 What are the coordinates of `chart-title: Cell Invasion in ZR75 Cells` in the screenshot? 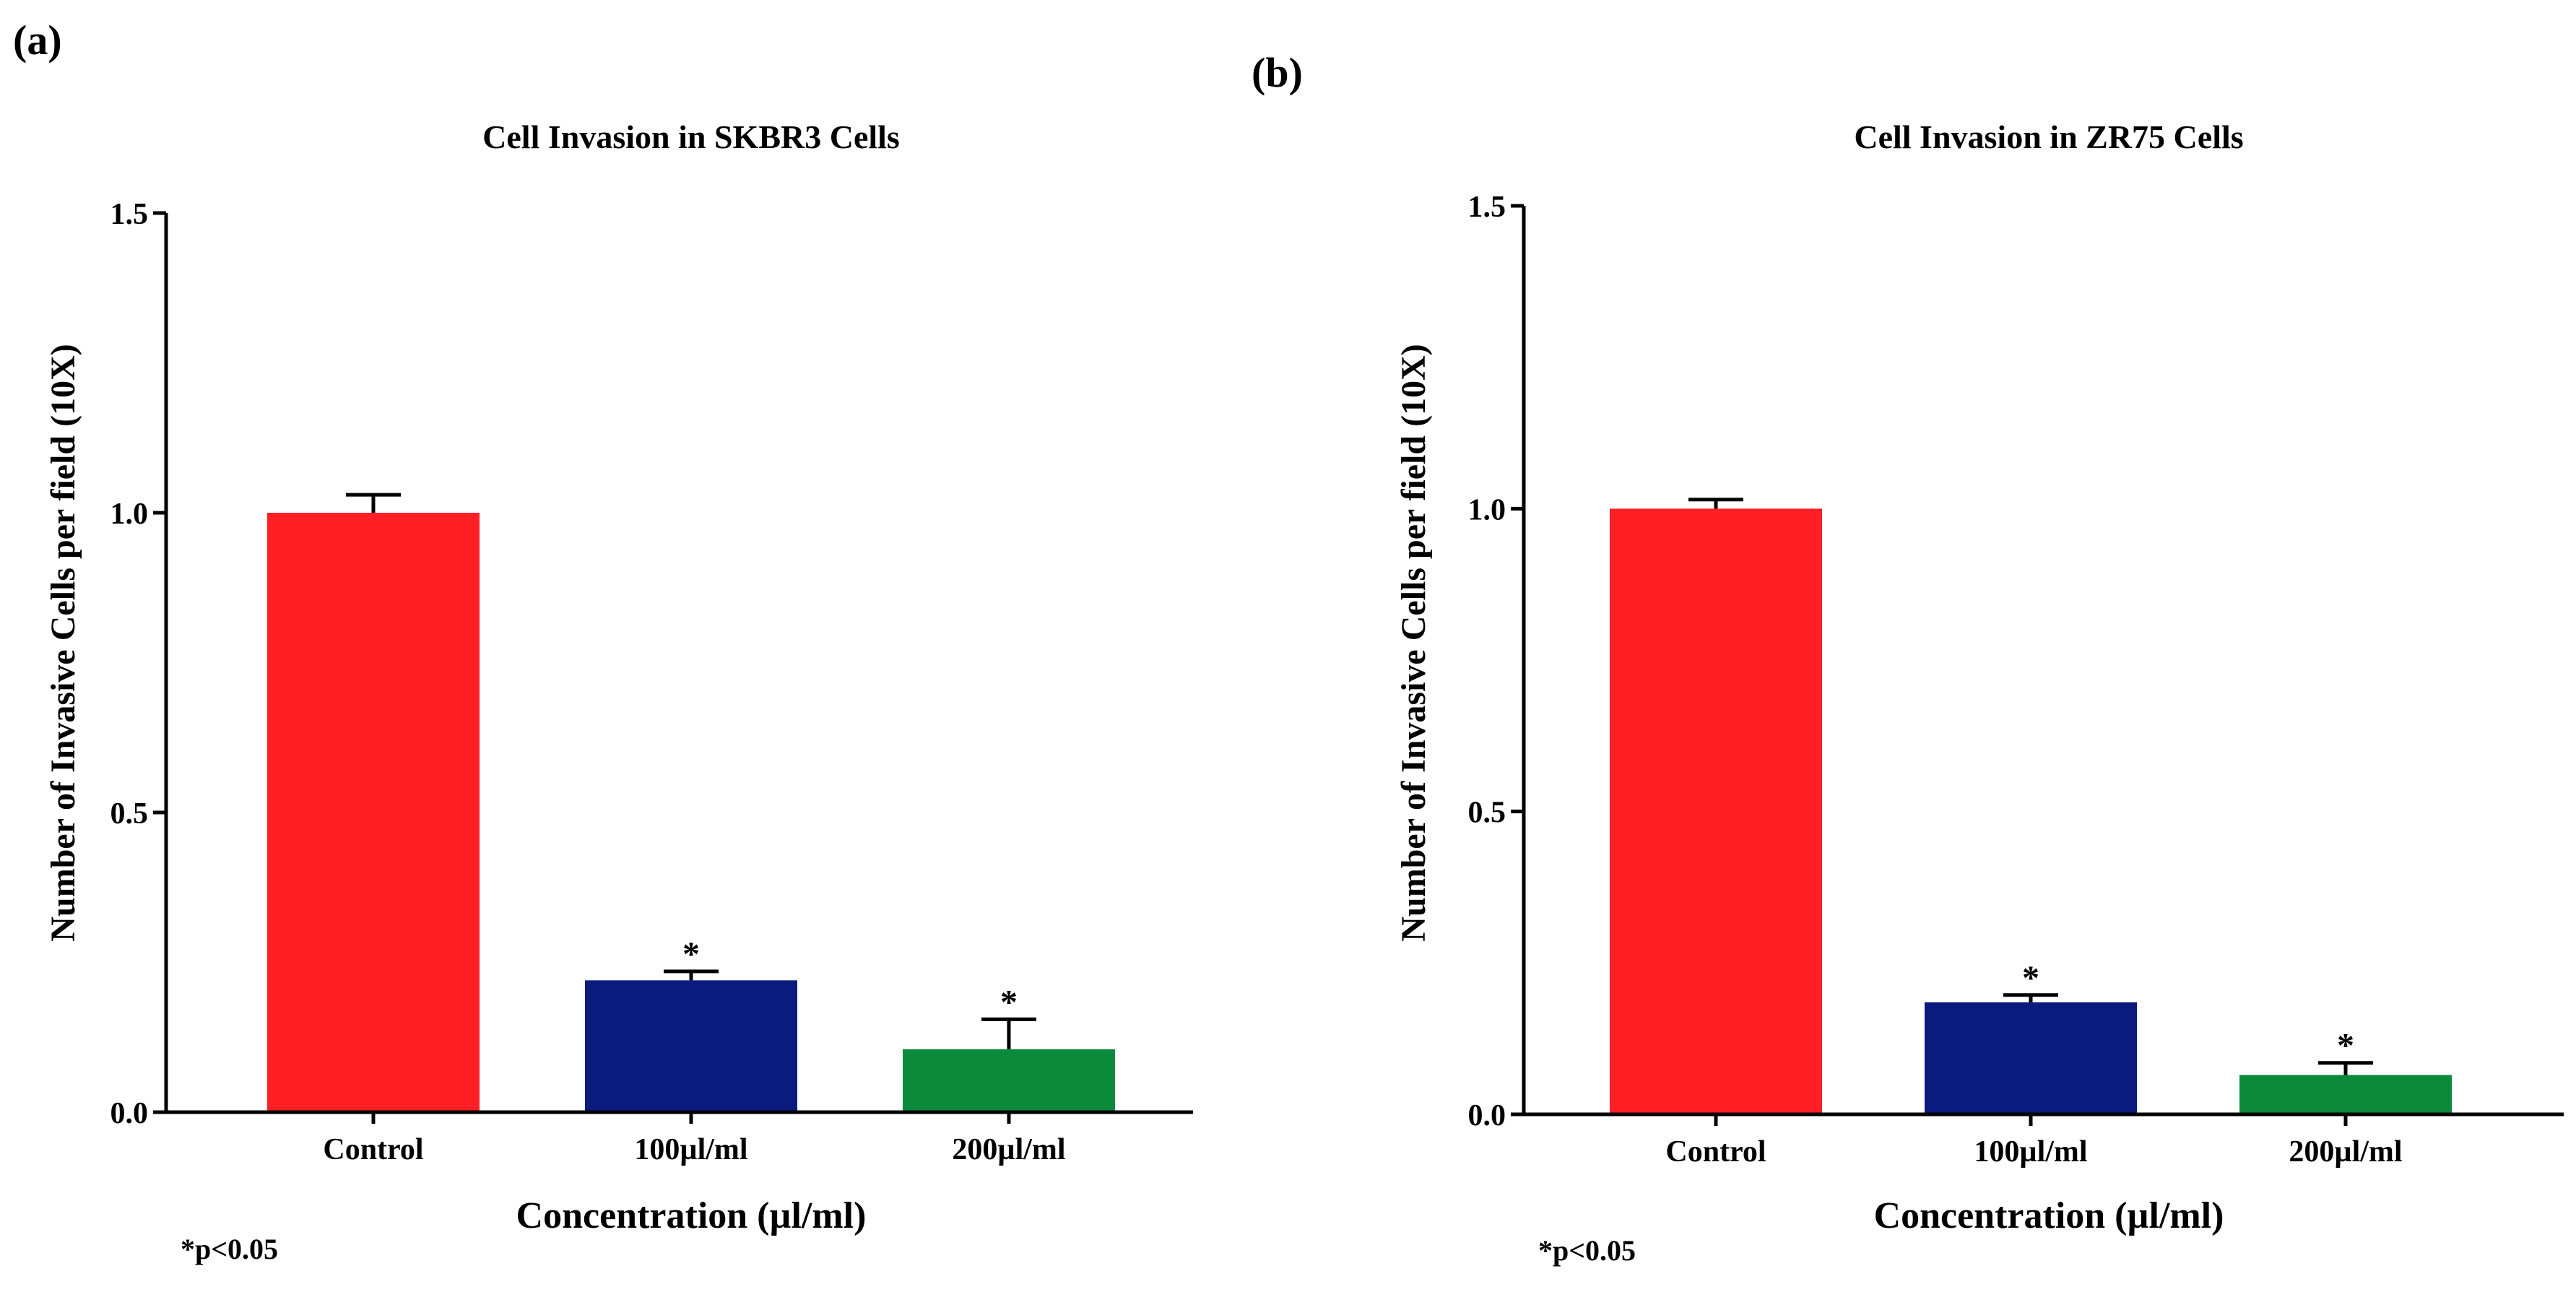 It's located at (2048, 136).